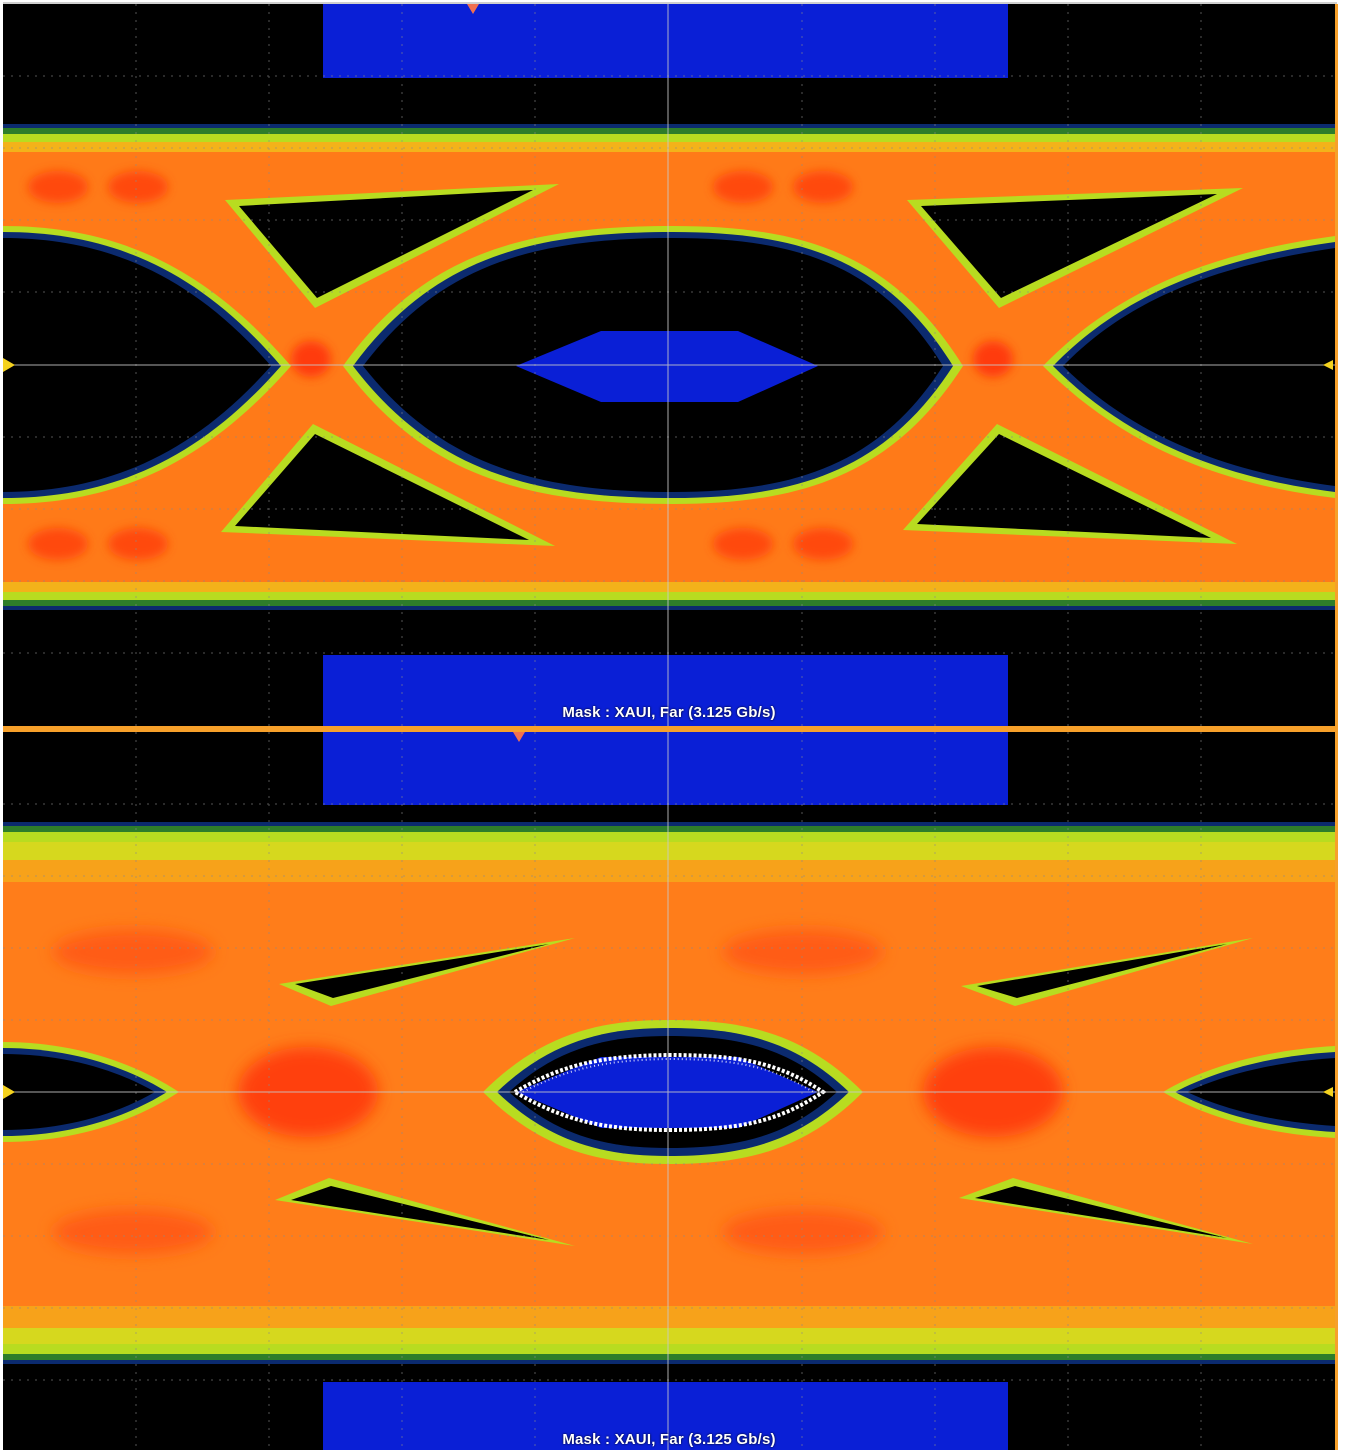 This screenshot has width=1345, height=1452. I want to click on mask-center-polygon, so click(667, 366).